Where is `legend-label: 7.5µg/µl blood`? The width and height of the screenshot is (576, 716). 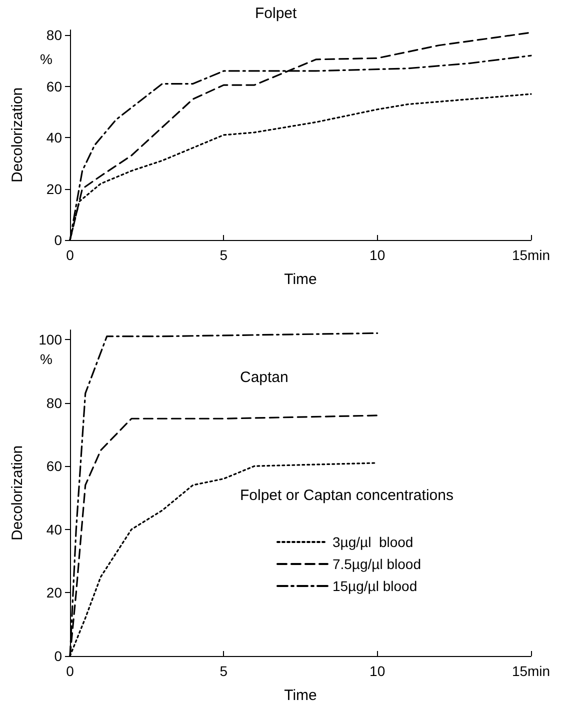 legend-label: 7.5µg/µl blood is located at coordinates (377, 564).